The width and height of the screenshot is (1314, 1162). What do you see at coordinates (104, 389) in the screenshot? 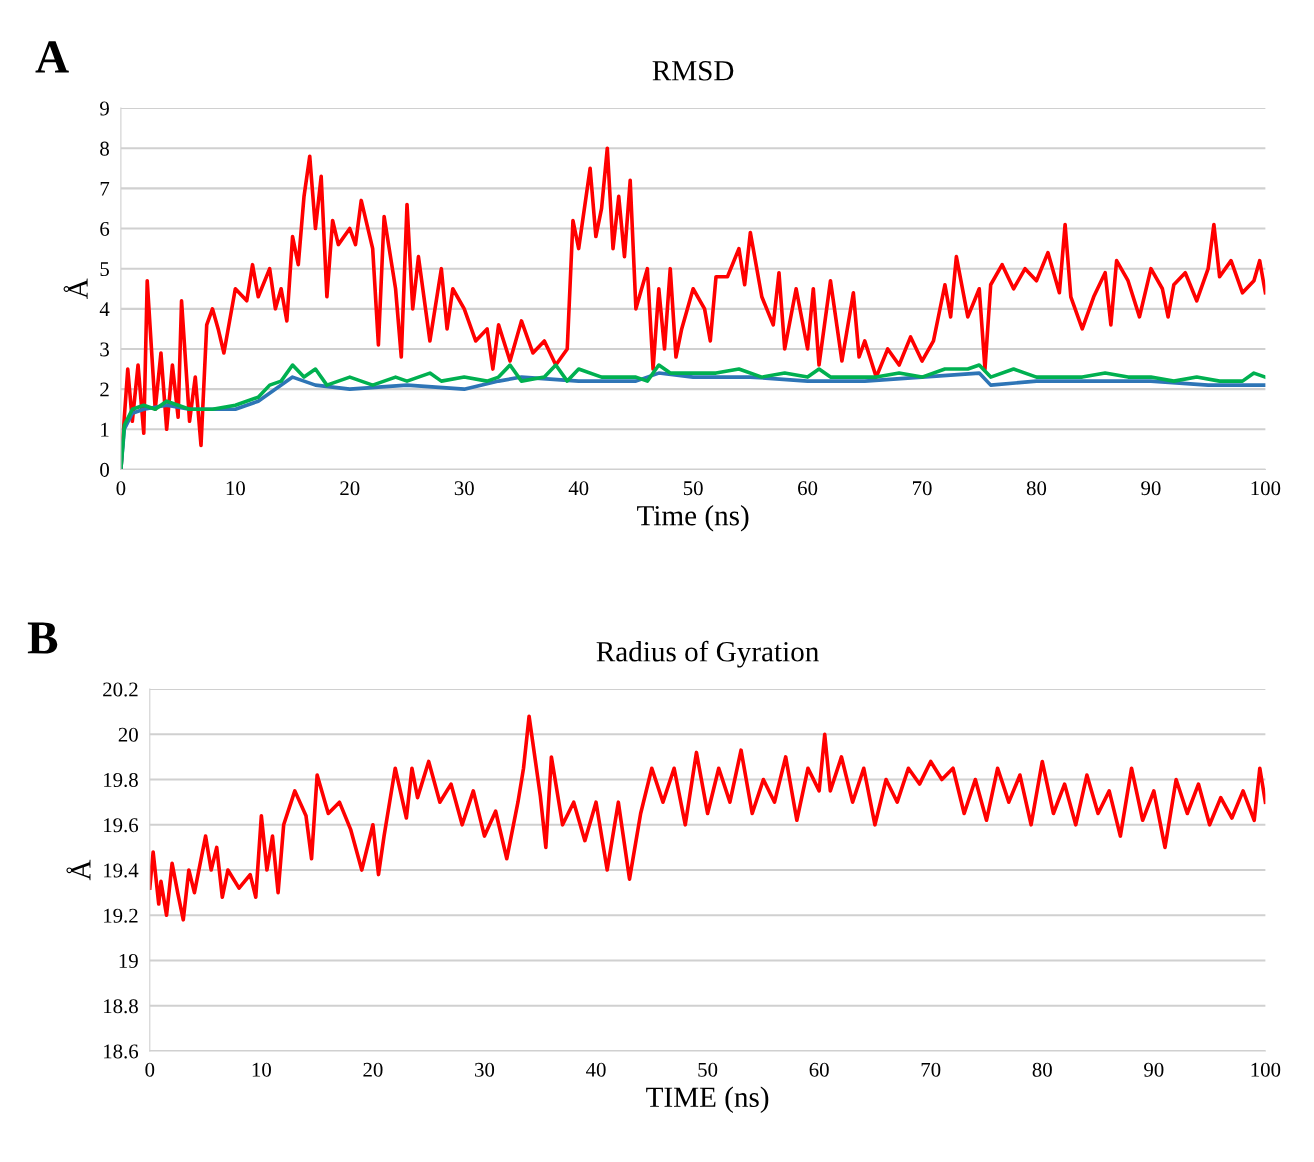
I see `y-tick-label: 2` at bounding box center [104, 389].